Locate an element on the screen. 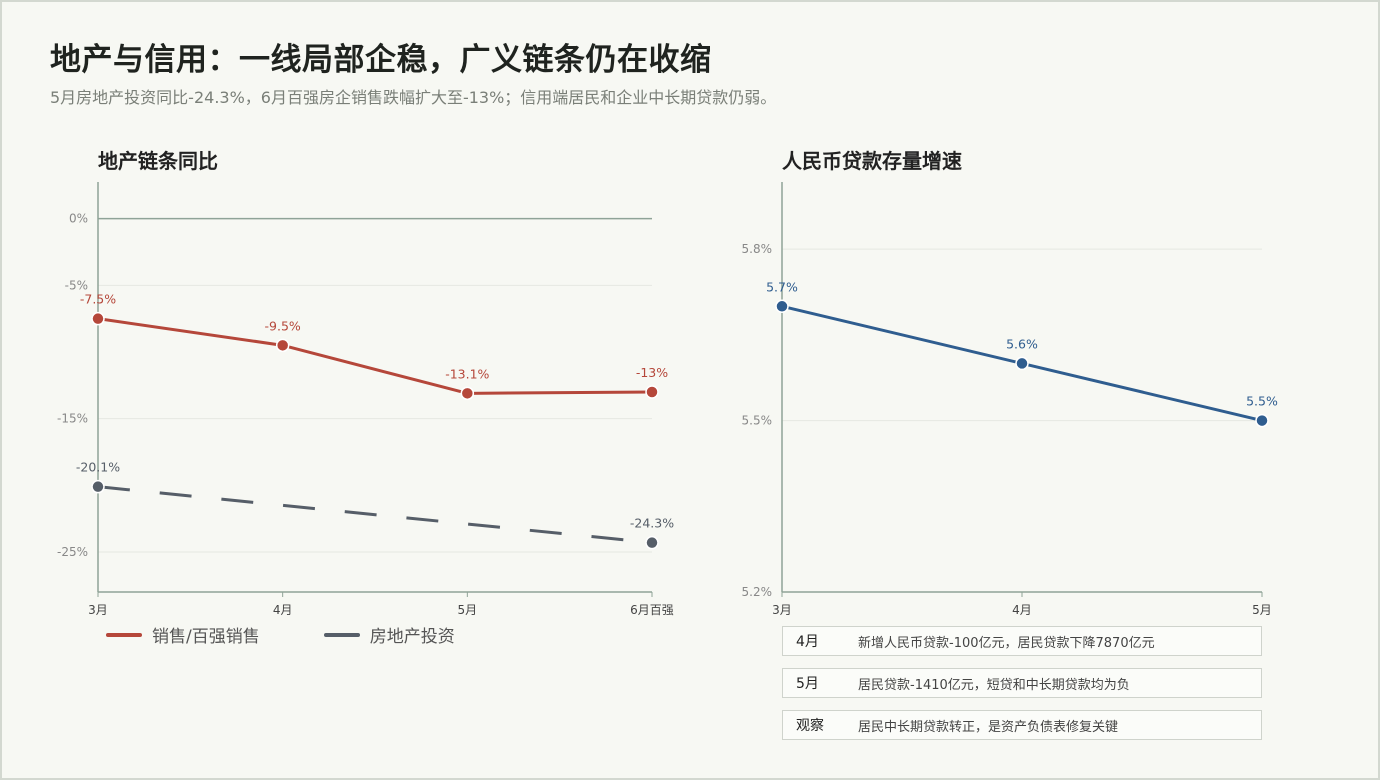 This screenshot has width=1380, height=780. note-may: 5月 居民贷款-1410亿元，短贷和中长期贷款均为负 is located at coordinates (1022, 683).